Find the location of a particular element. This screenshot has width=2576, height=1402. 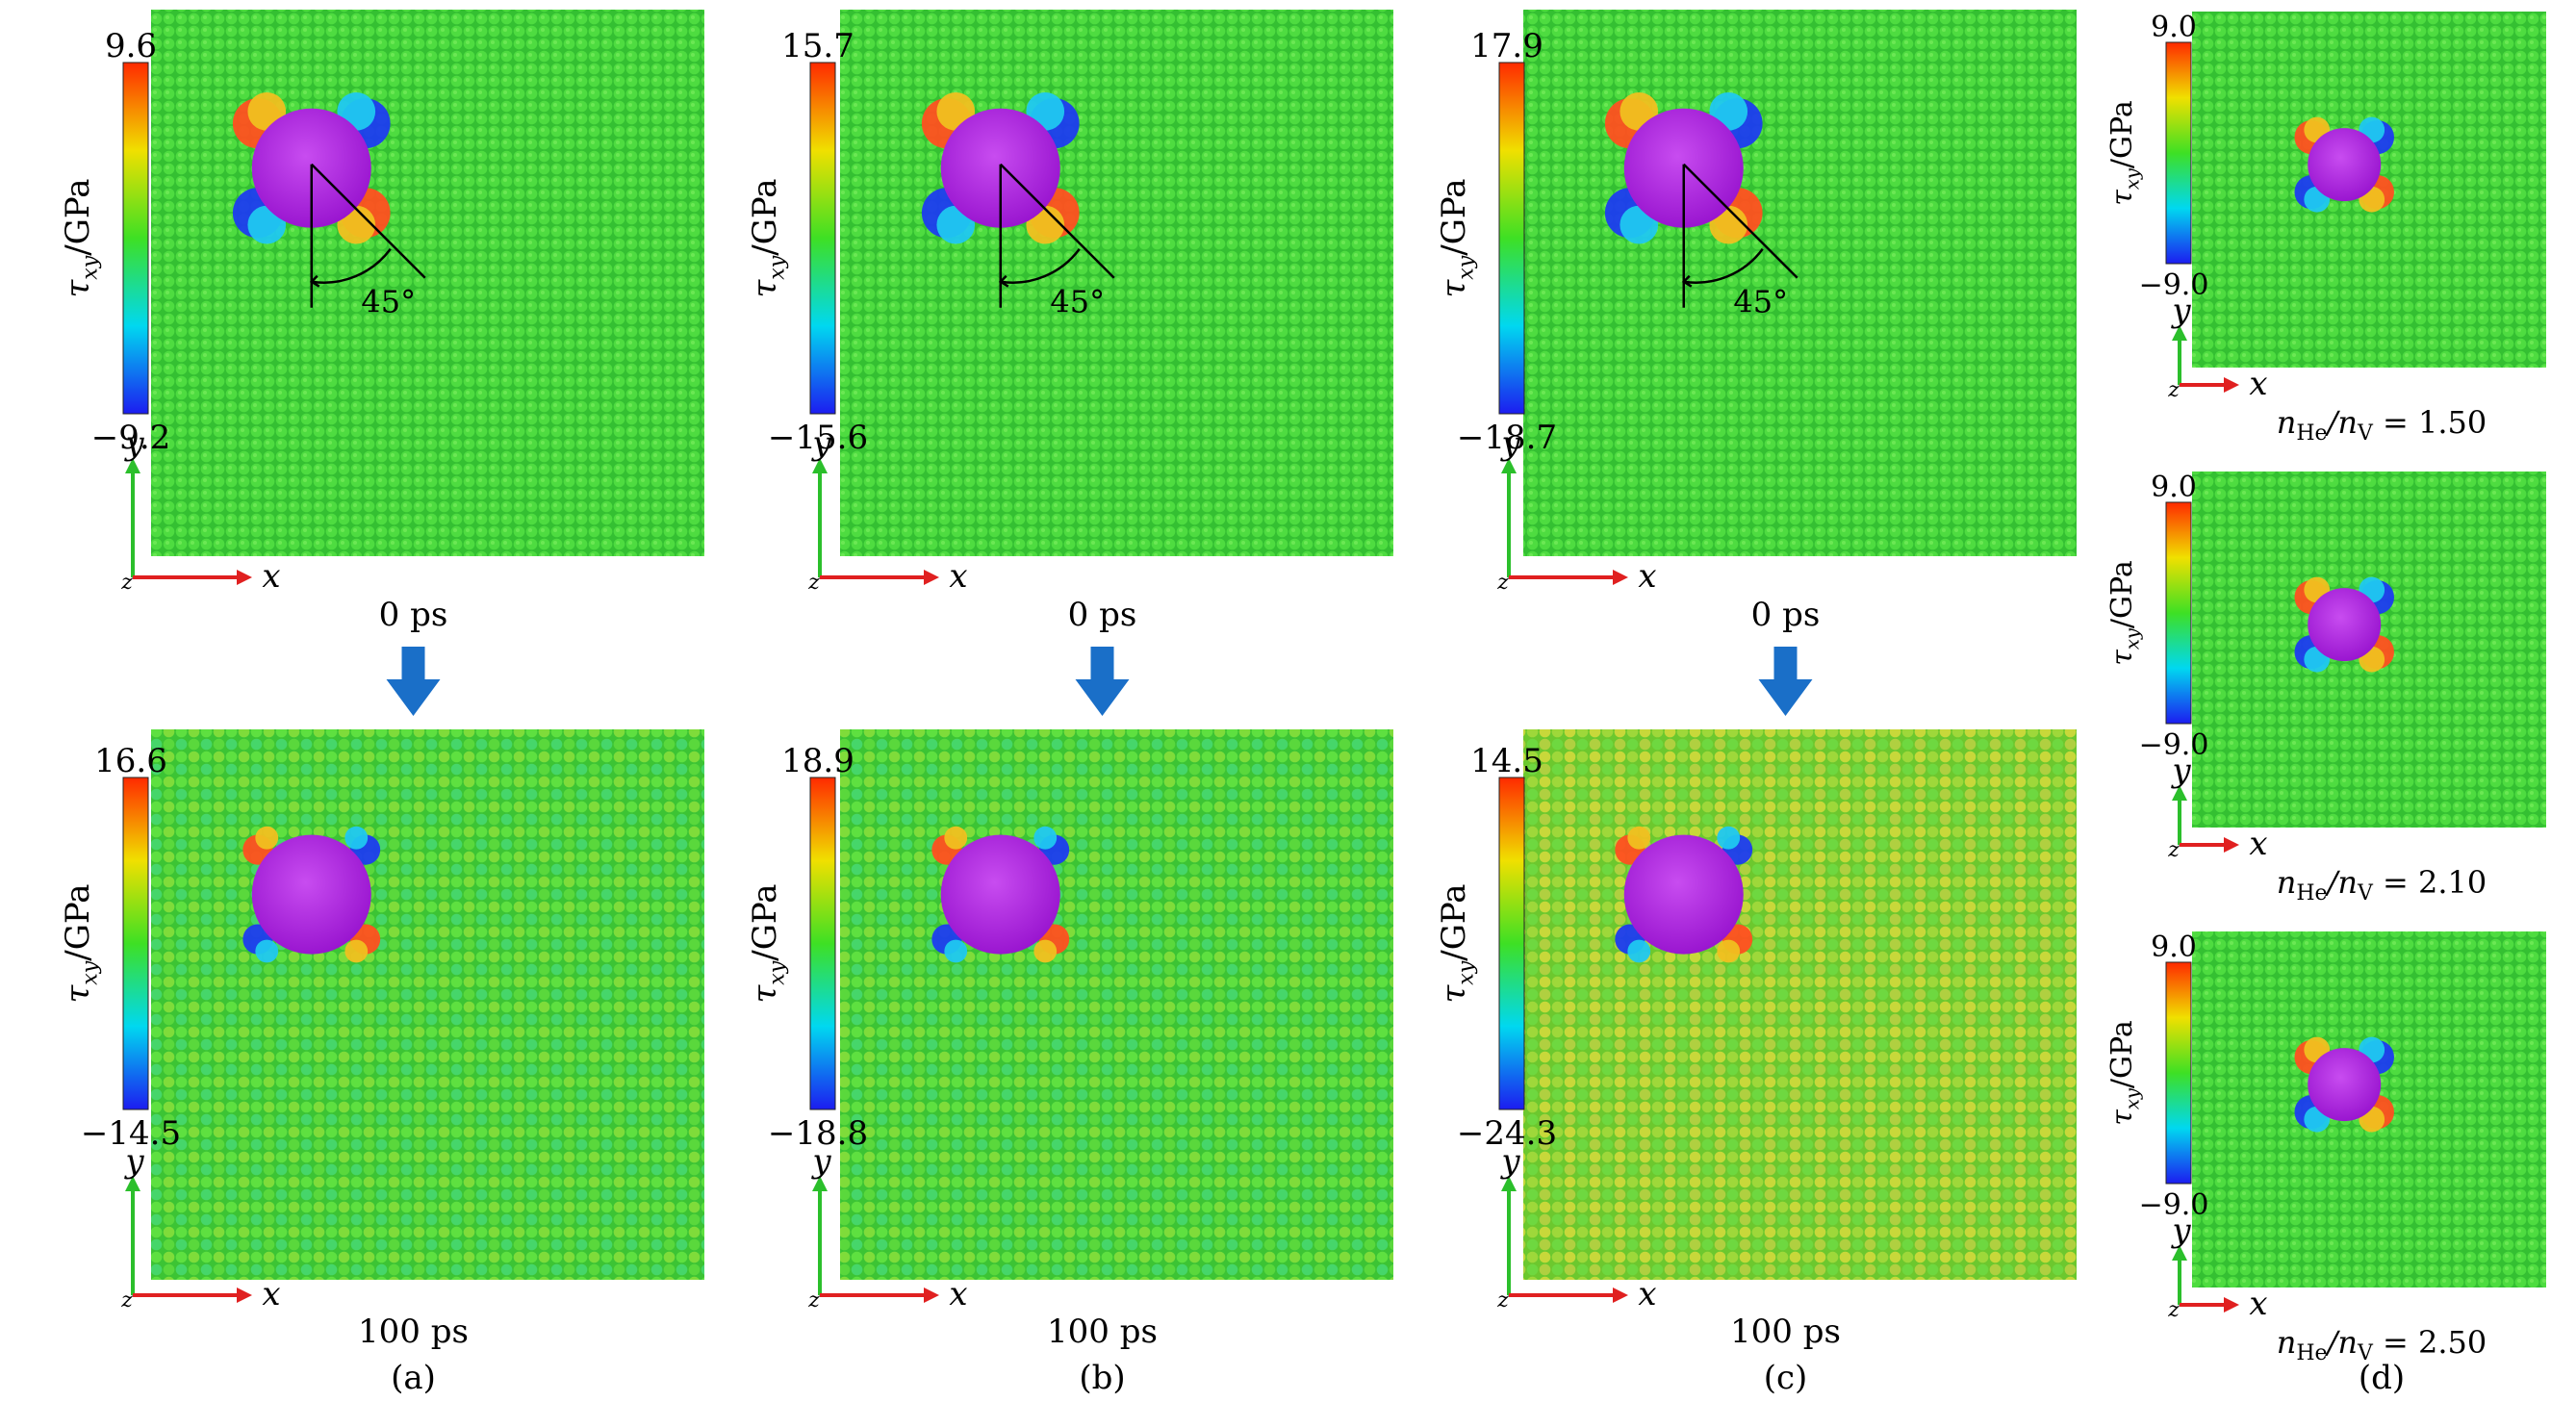

colorbar-max: 18.9 is located at coordinates (817, 761).